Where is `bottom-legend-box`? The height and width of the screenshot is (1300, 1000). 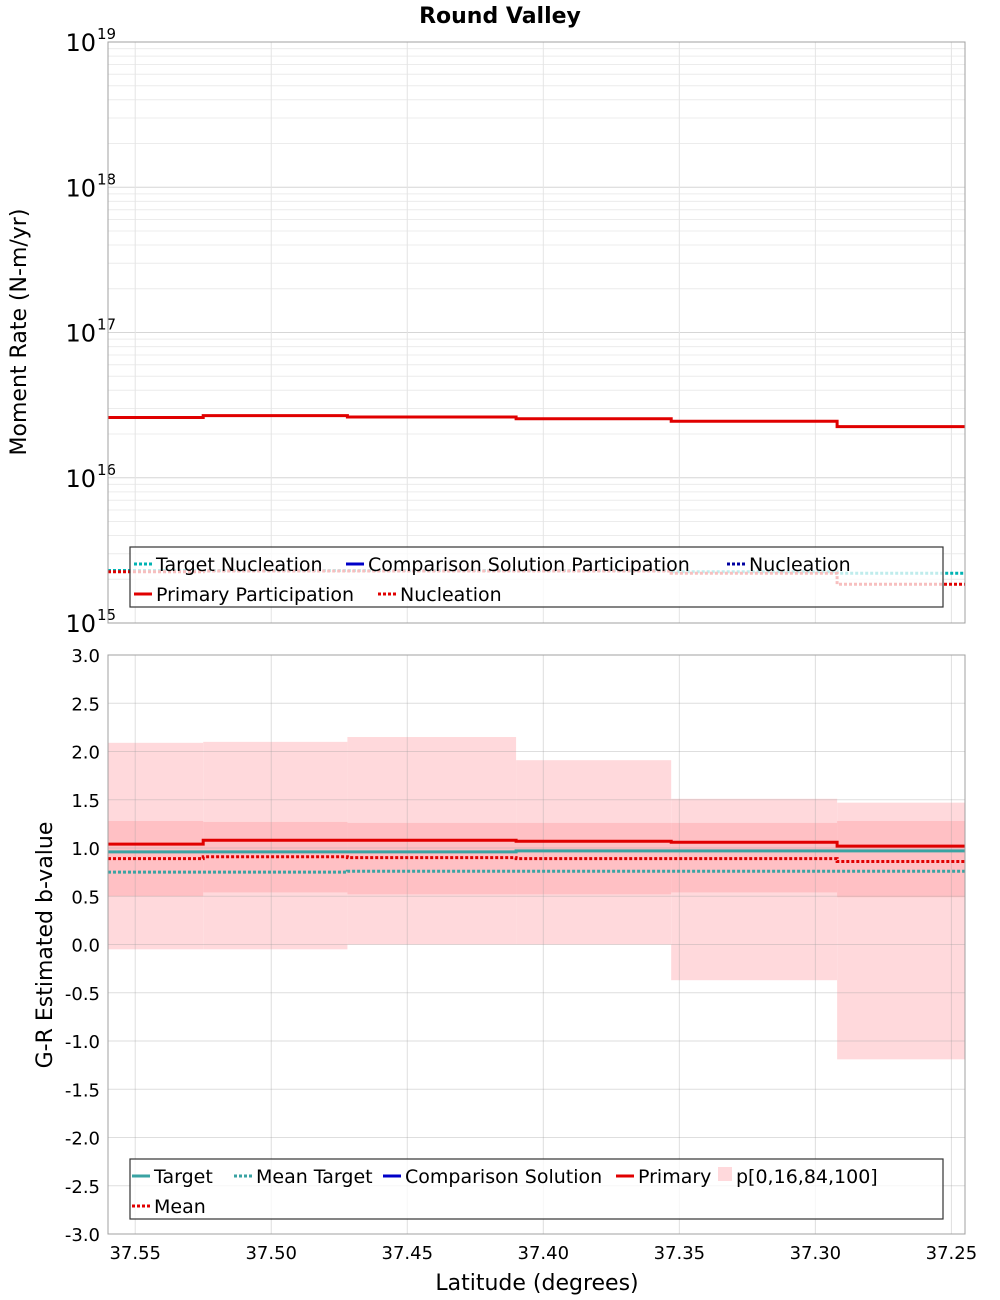 bottom-legend-box is located at coordinates (536, 1189).